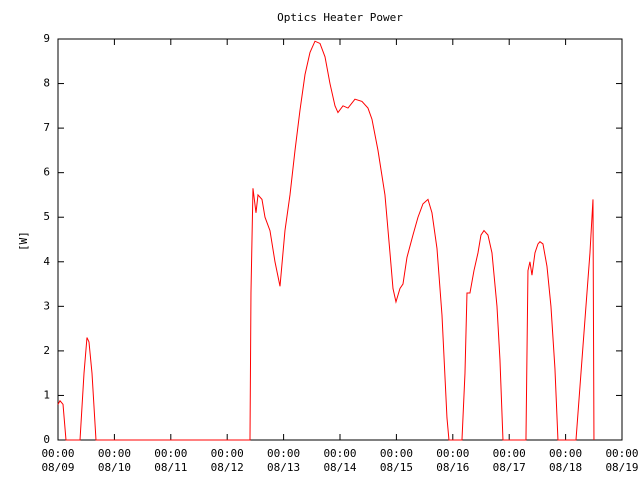 The image size is (640, 480). Describe the element at coordinates (509, 467) in the screenshot. I see `x-tick-label: 08/17` at that location.